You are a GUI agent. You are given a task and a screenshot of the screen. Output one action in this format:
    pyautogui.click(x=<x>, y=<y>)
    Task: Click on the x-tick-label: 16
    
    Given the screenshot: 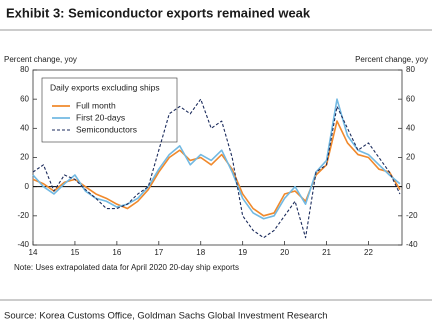 What is the action you would take?
    pyautogui.click(x=116, y=252)
    